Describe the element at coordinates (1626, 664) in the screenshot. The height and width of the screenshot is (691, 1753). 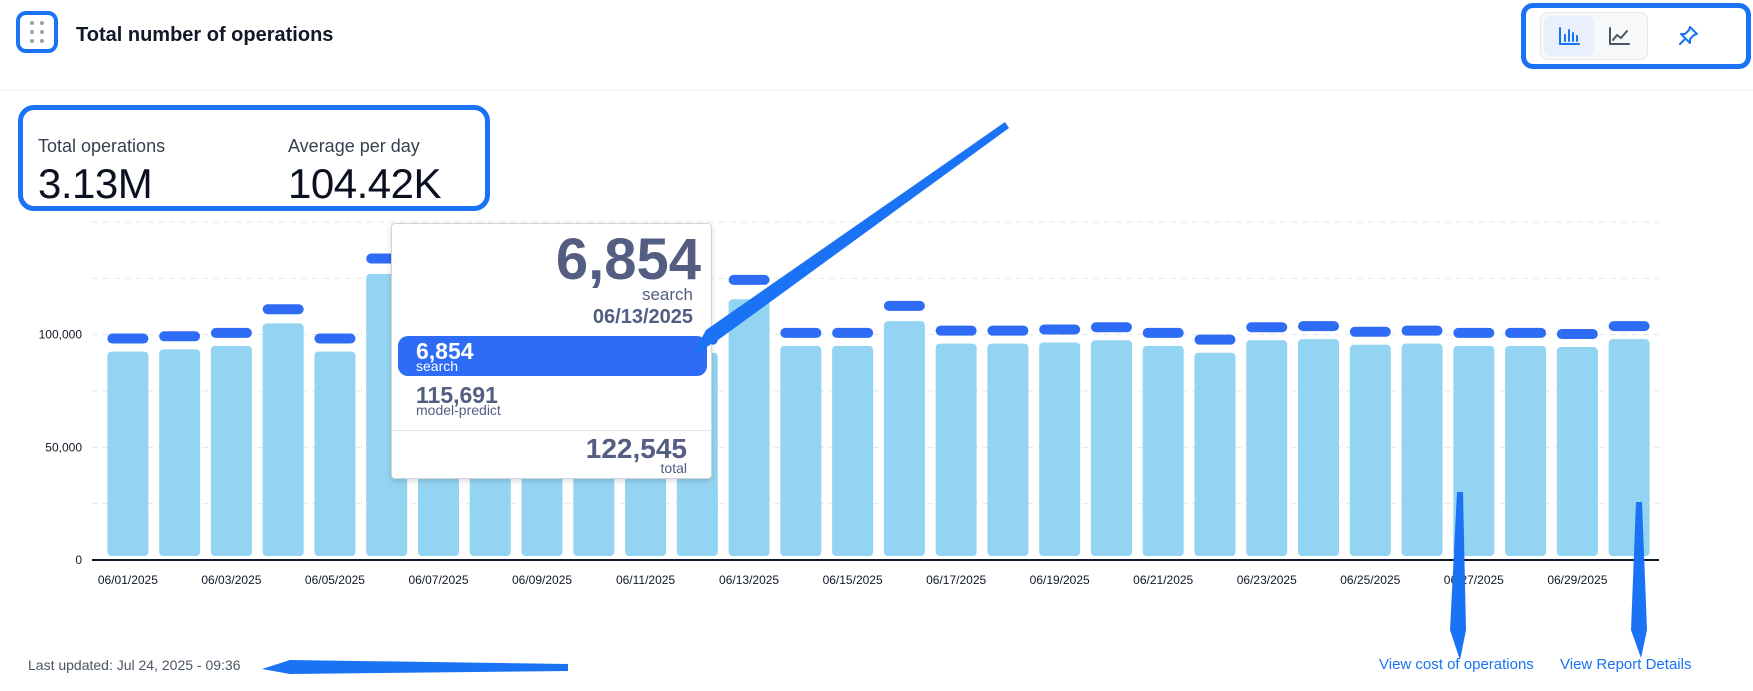
I see `view-report-link: View Report Details` at that location.